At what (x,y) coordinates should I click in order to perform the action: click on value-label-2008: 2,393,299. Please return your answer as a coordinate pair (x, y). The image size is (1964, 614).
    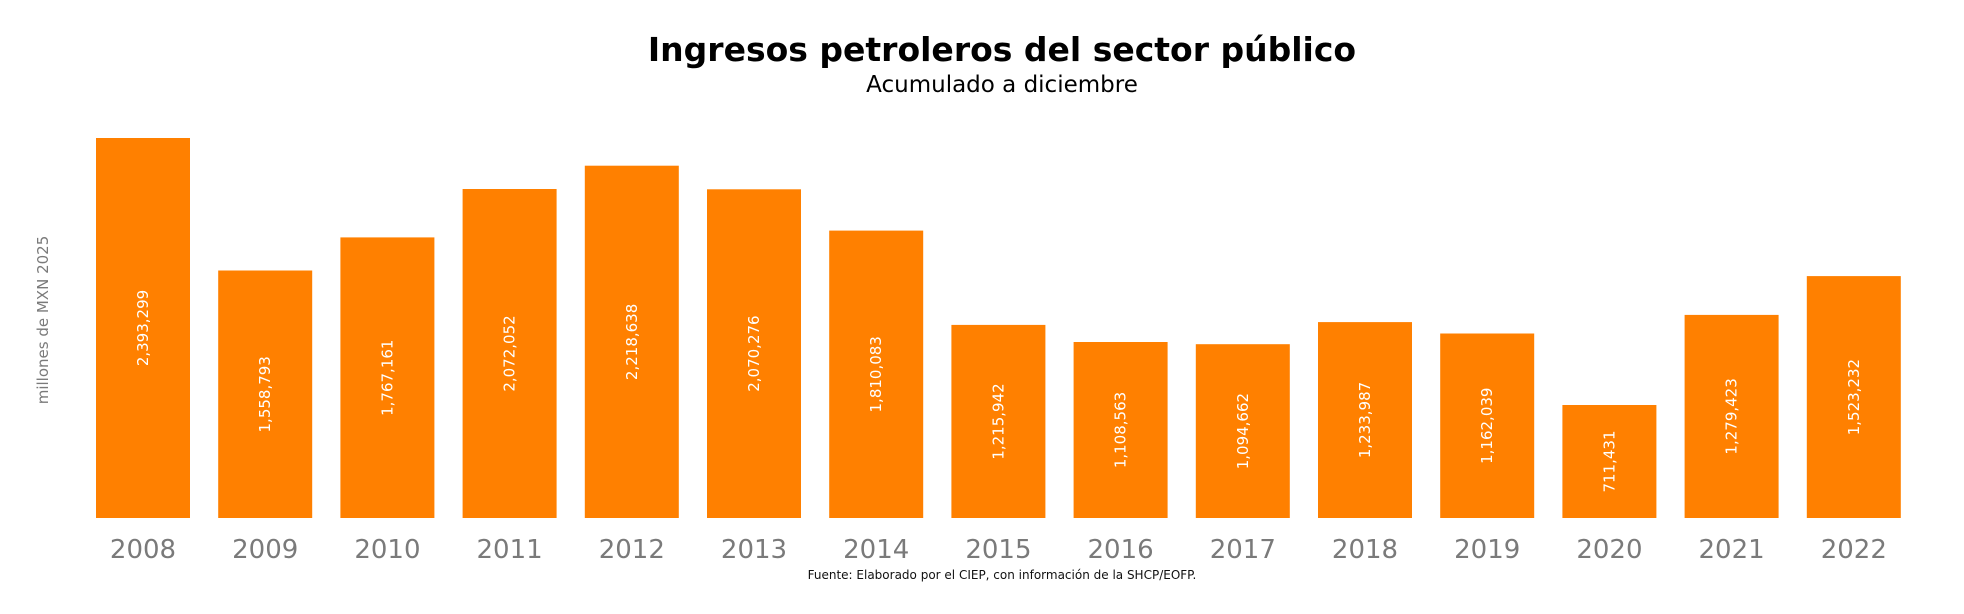
    Looking at the image, I should click on (143, 328).